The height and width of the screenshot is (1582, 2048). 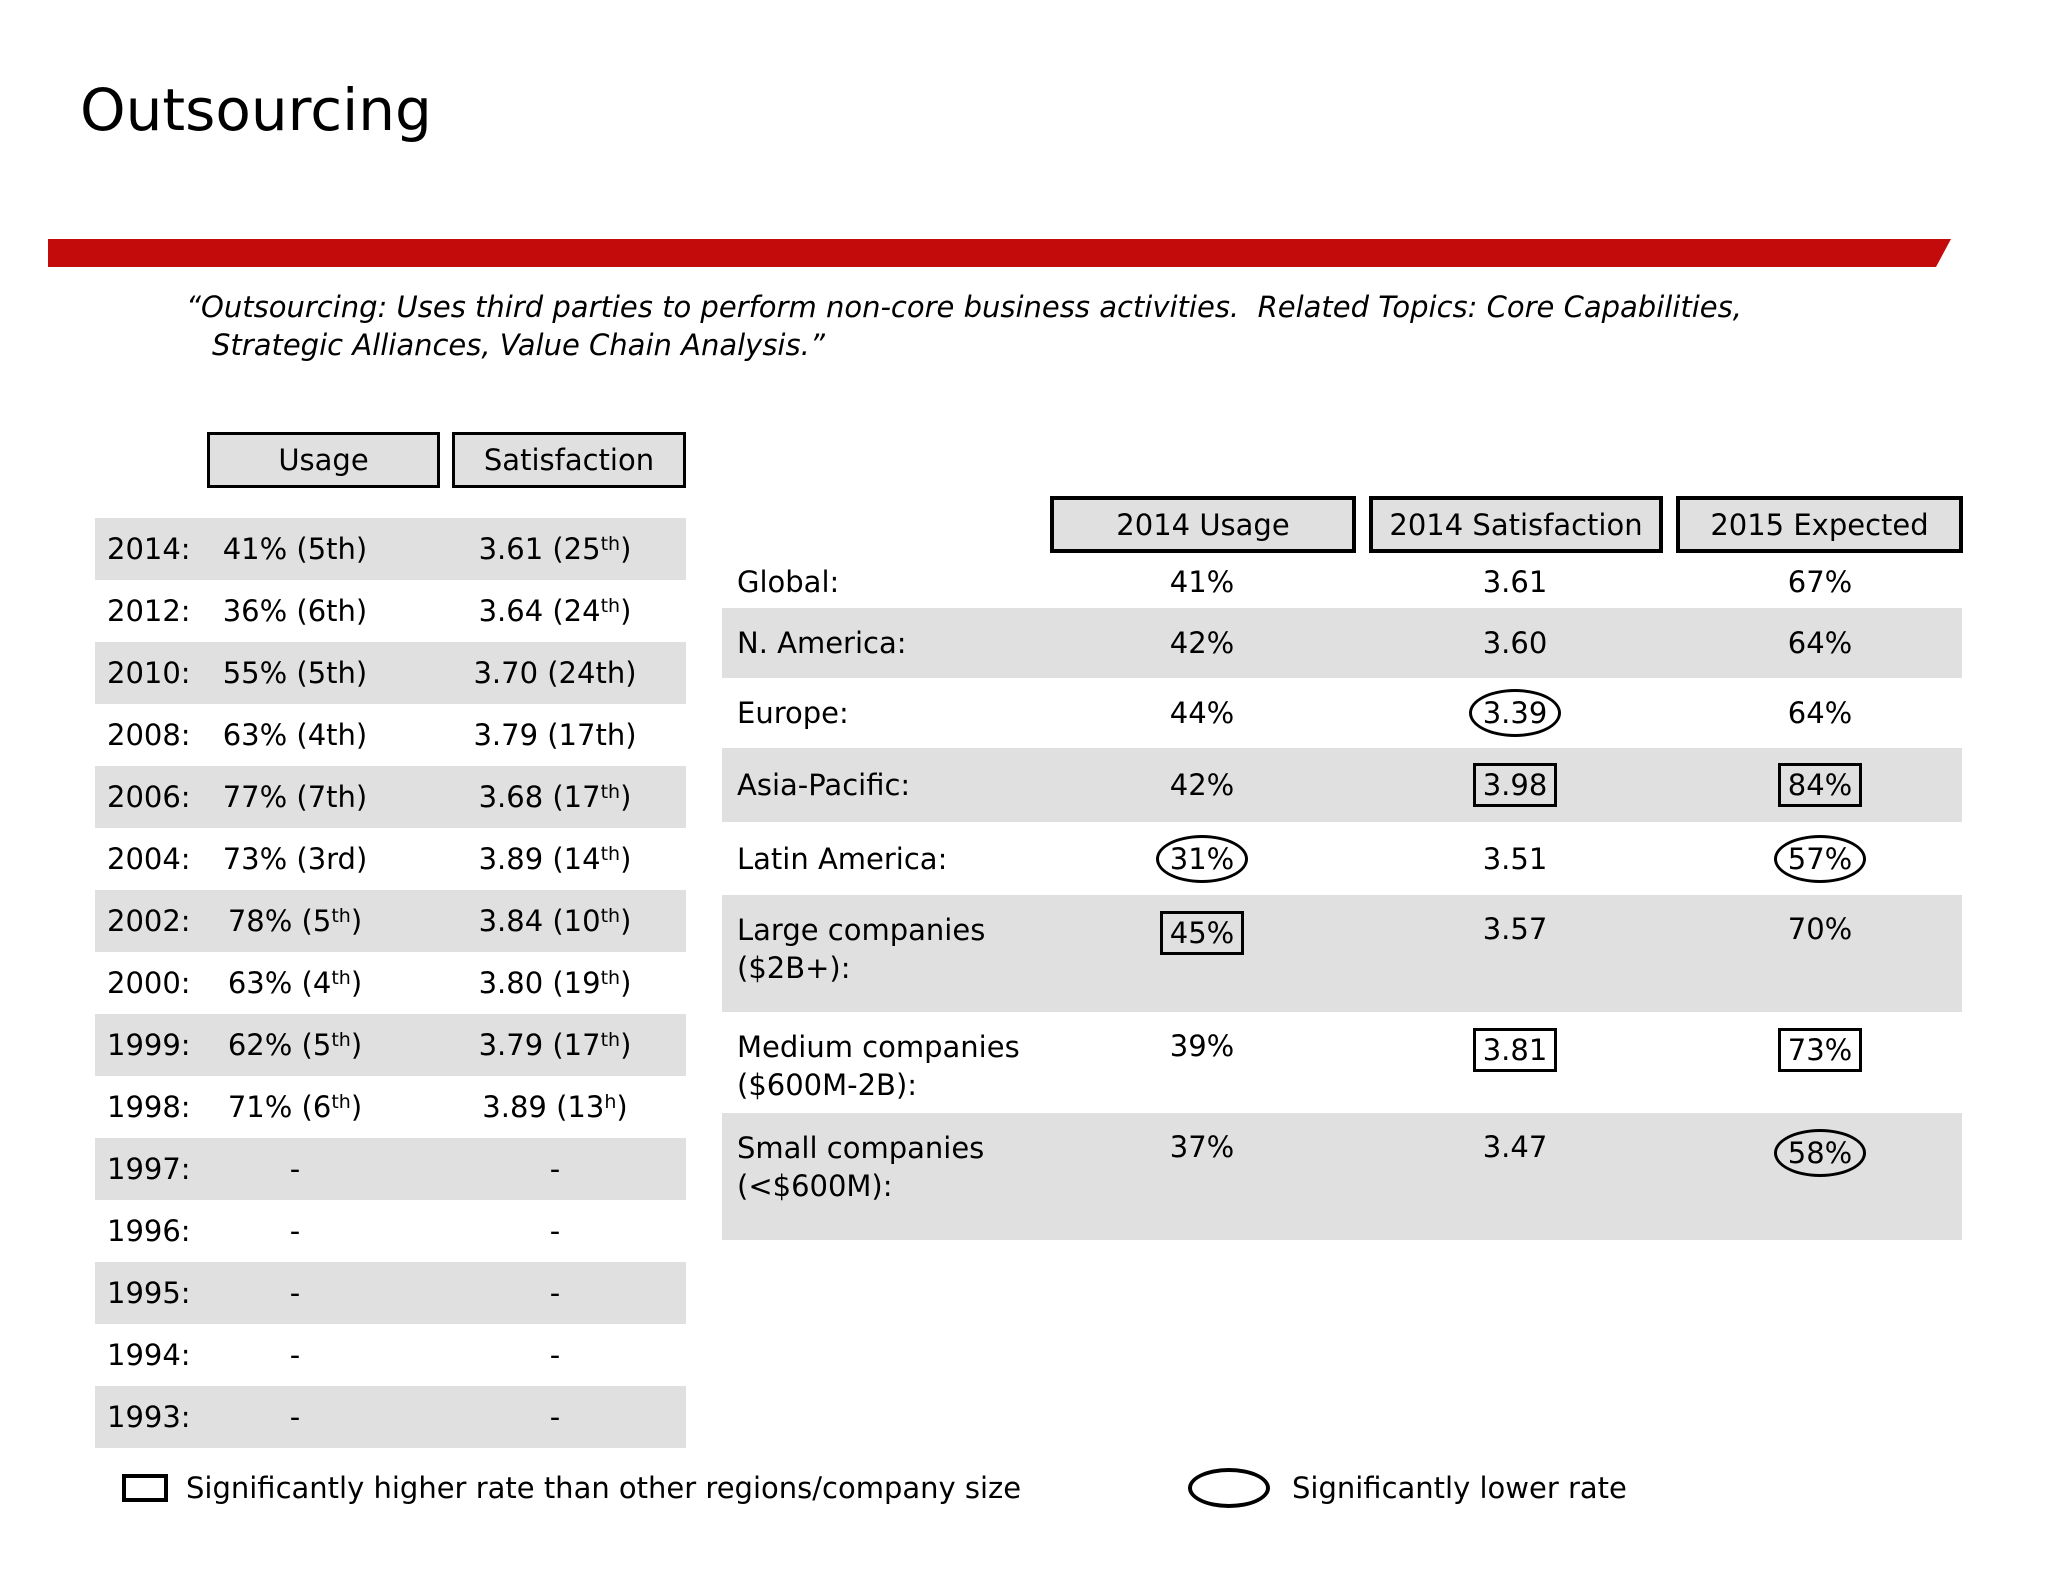 What do you see at coordinates (861, 1148) in the screenshot?
I see `company-size-label-line1: Small companies` at bounding box center [861, 1148].